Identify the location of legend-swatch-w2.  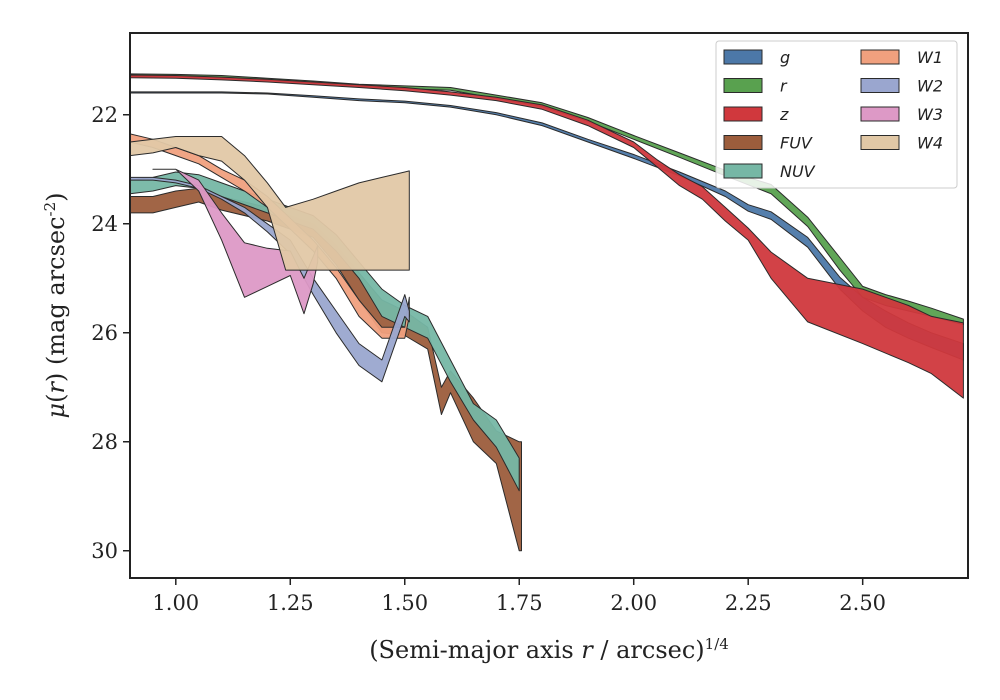
(880, 85).